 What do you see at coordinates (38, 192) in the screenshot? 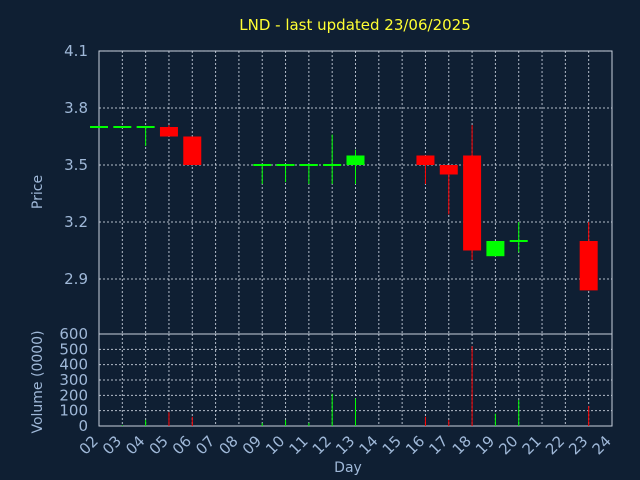
I see `price-axis-label: Price` at bounding box center [38, 192].